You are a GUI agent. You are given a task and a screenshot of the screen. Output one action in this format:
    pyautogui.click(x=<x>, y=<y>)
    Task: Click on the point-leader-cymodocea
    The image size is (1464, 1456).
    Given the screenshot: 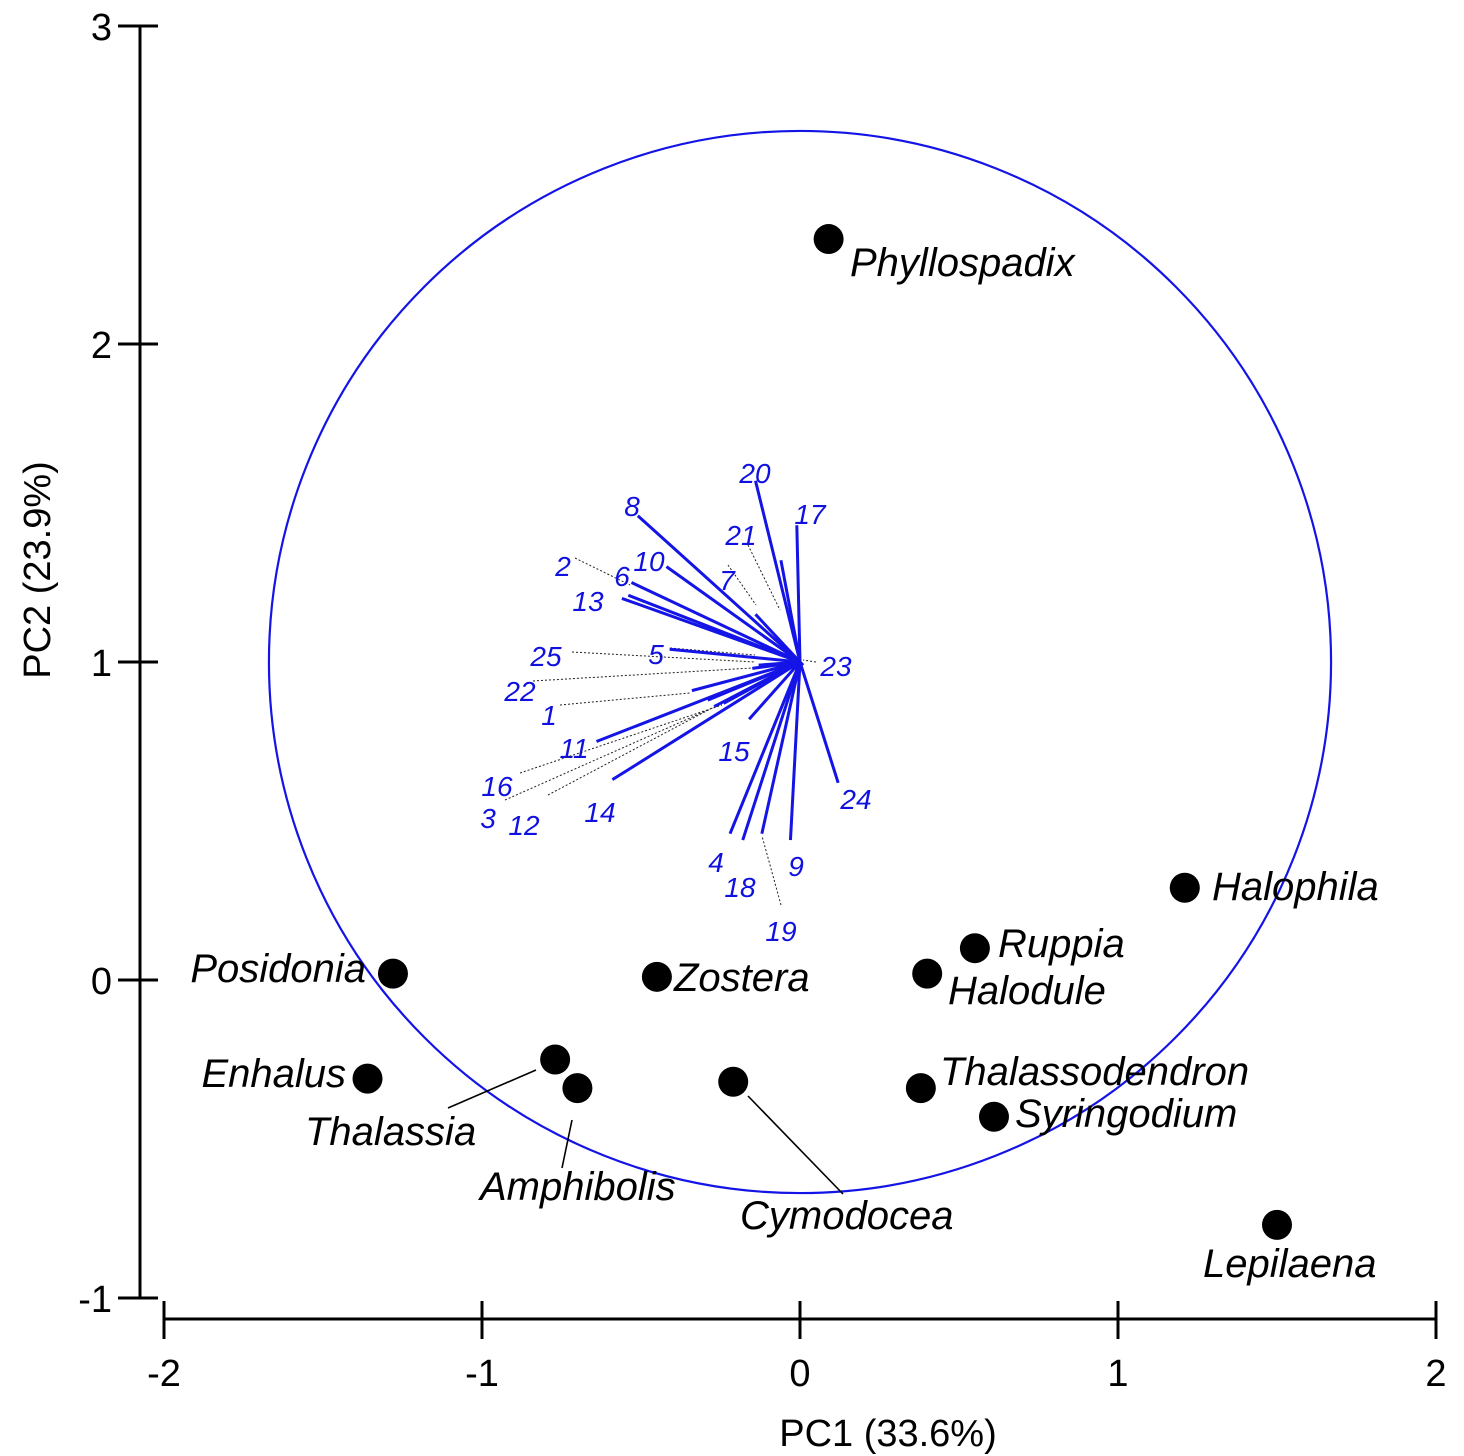 What is the action you would take?
    pyautogui.click(x=795, y=1145)
    